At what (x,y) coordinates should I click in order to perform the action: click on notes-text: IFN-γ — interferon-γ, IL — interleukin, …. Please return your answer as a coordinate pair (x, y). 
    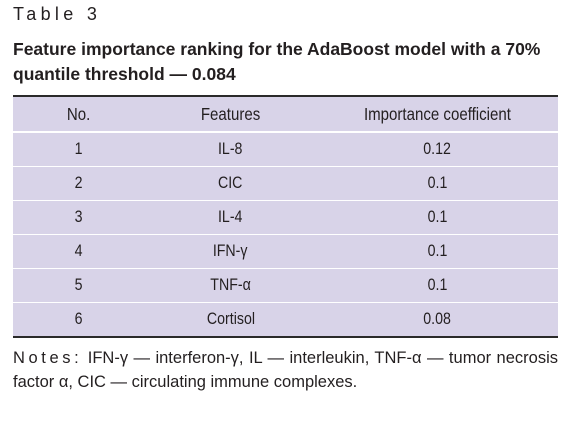
    Looking at the image, I should click on (285, 370).